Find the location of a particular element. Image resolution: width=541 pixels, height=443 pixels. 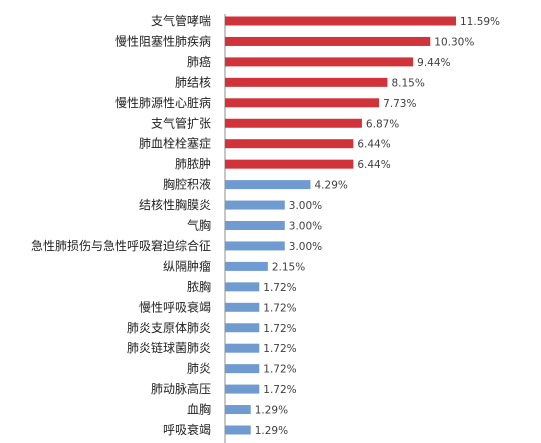

value-label-16: 1.72% is located at coordinates (279, 349).